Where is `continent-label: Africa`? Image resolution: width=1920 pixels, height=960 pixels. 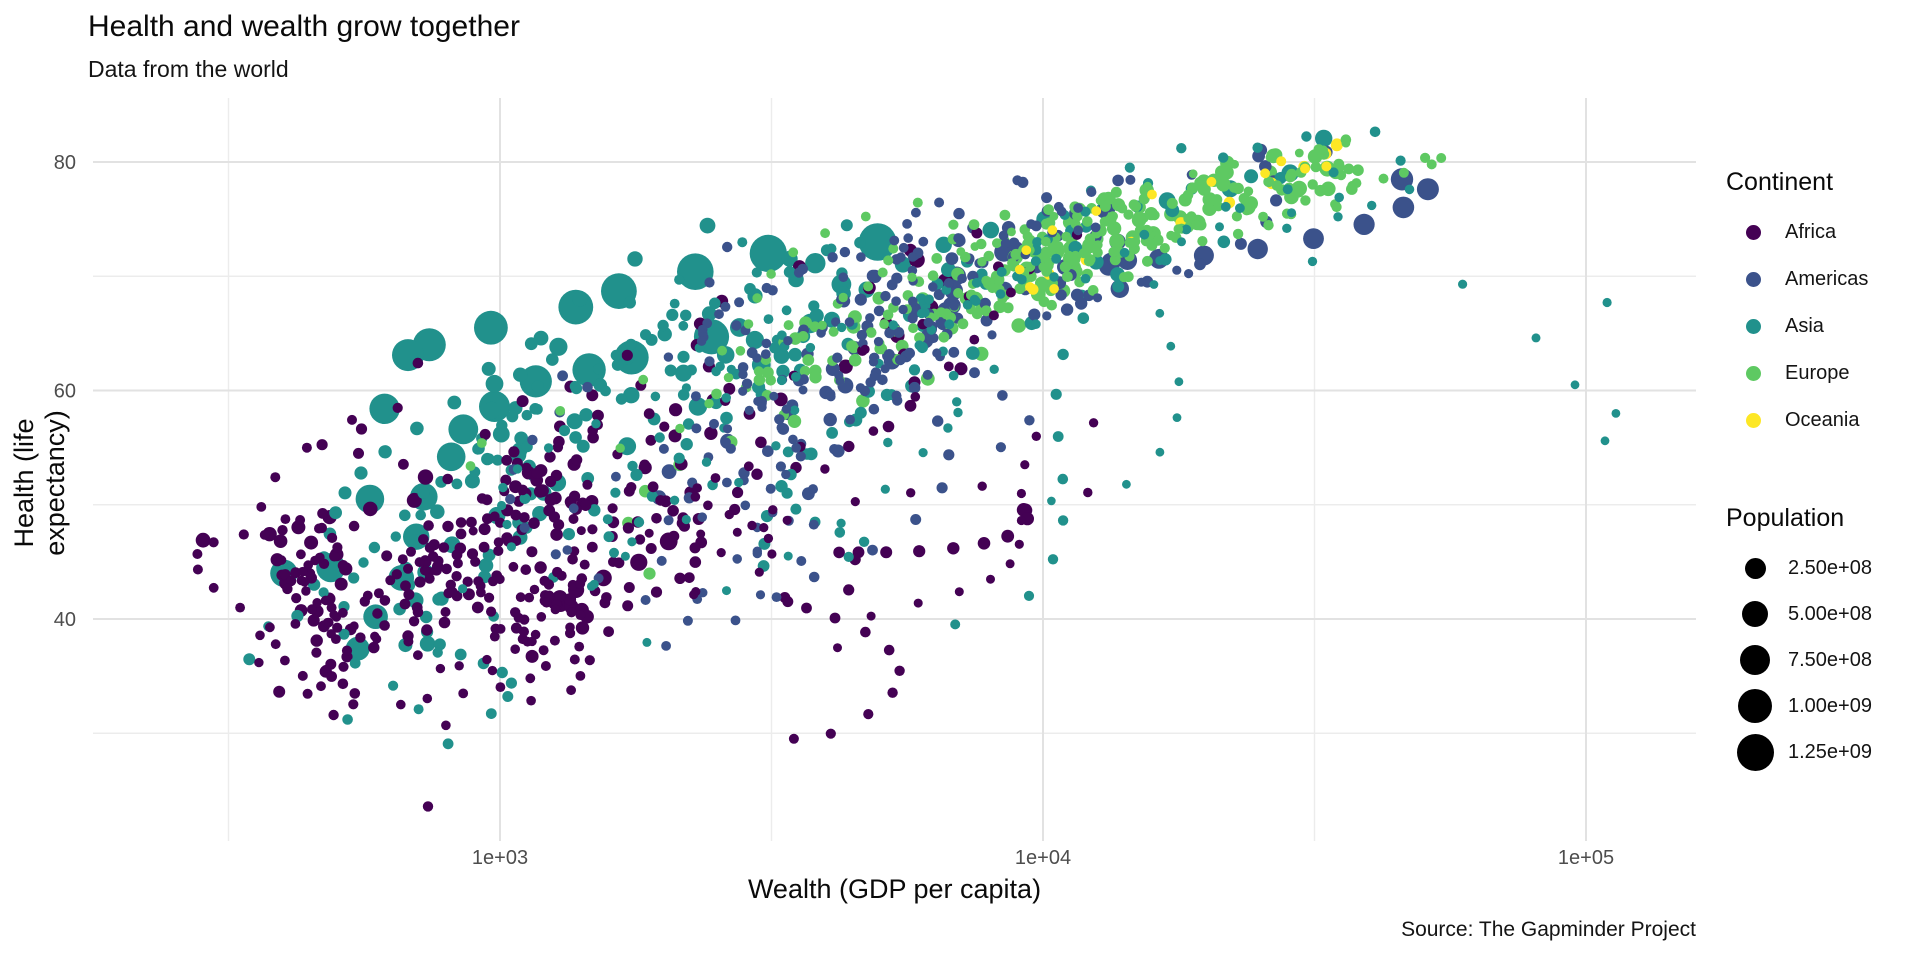
continent-label: Africa is located at coordinates (1811, 232).